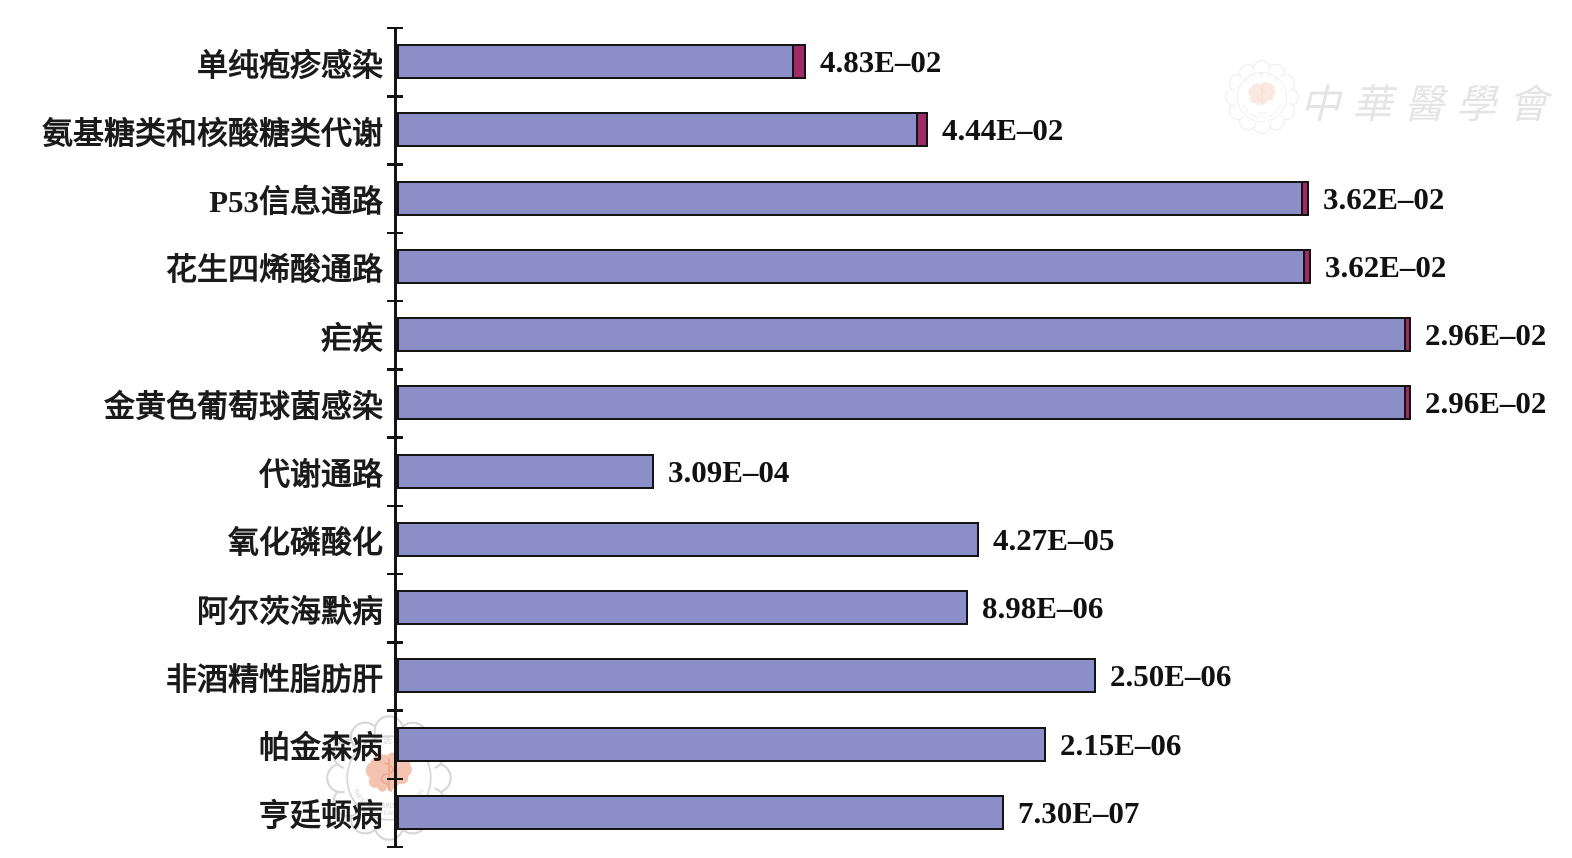 The image size is (1572, 858). Describe the element at coordinates (1121, 744) in the screenshot. I see `value-label: 2.15E–06` at that location.